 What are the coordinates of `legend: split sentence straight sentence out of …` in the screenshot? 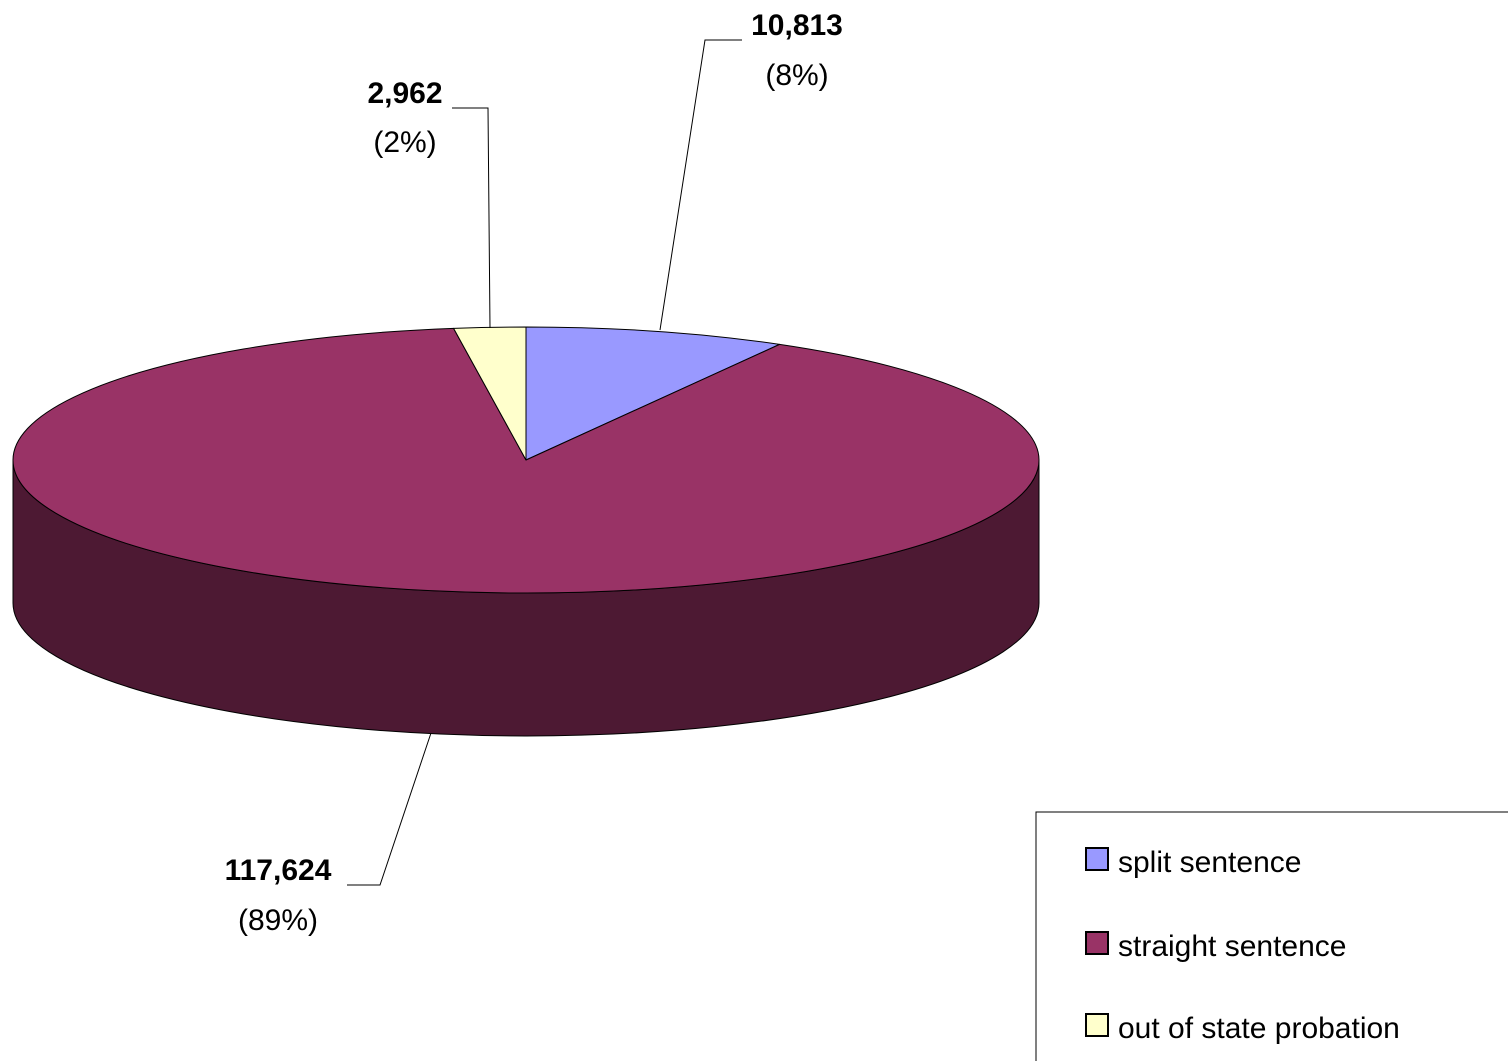 It's located at (1271, 936).